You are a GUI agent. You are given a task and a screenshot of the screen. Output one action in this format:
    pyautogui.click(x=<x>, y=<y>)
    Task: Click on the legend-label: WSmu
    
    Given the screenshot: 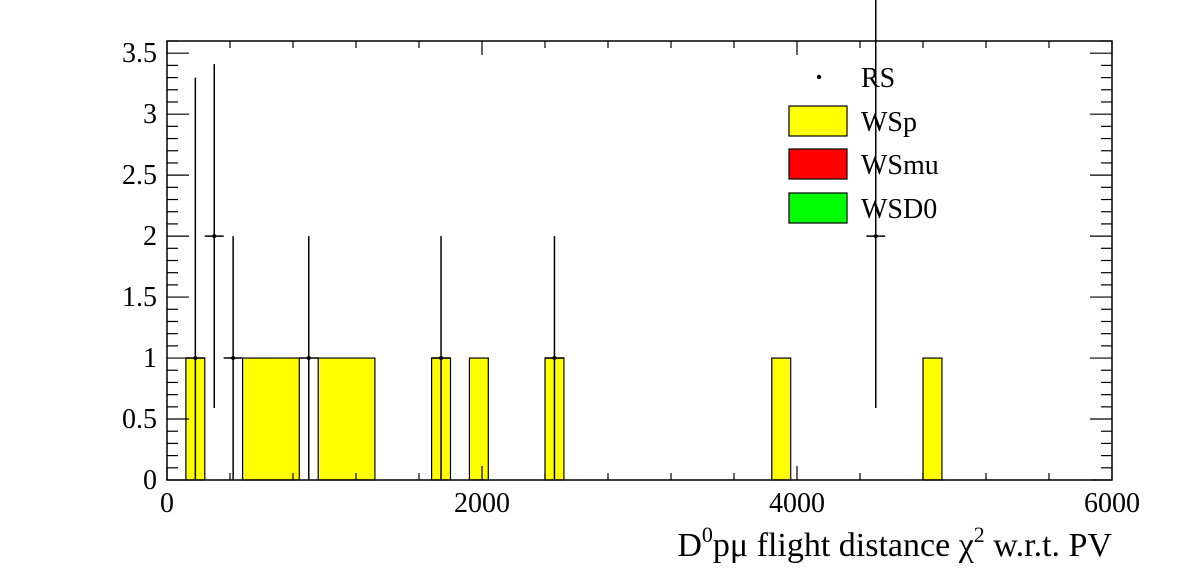 What is the action you would take?
    pyautogui.click(x=900, y=165)
    